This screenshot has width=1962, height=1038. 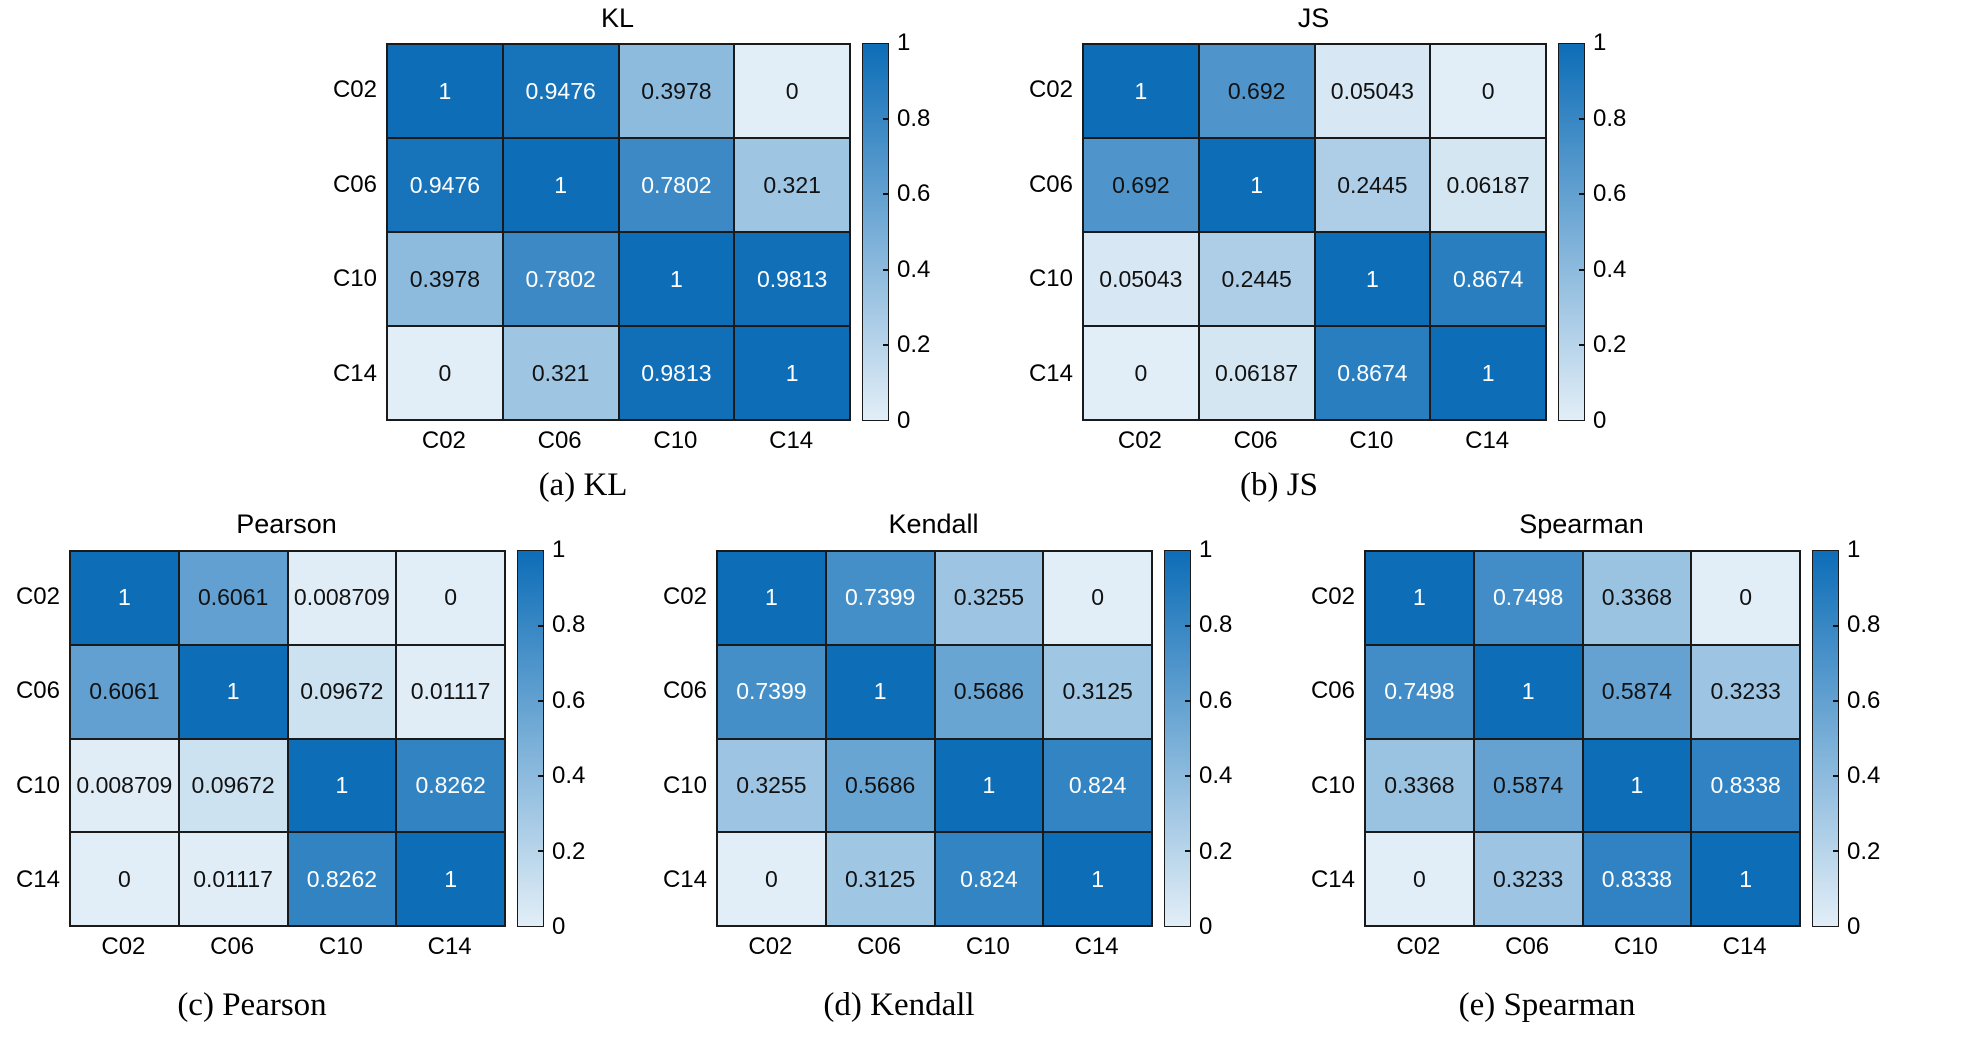 What do you see at coordinates (233, 785) in the screenshot?
I see `heatmap-cell: 0.09672` at bounding box center [233, 785].